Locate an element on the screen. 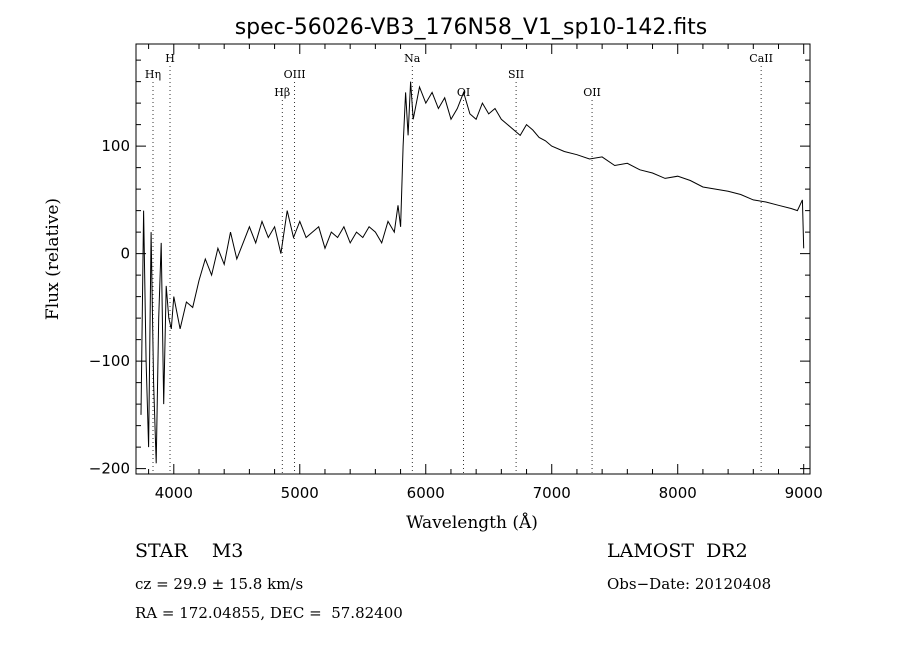  x-tick-label: 6000 is located at coordinates (426, 493).